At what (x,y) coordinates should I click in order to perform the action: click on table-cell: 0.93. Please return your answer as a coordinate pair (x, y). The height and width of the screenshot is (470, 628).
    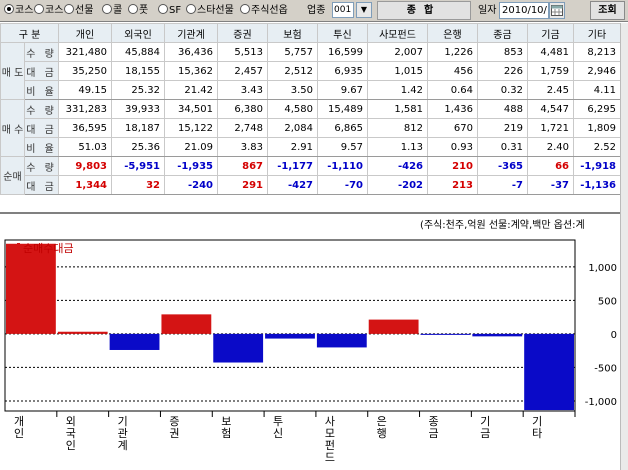
    Looking at the image, I should click on (452, 147).